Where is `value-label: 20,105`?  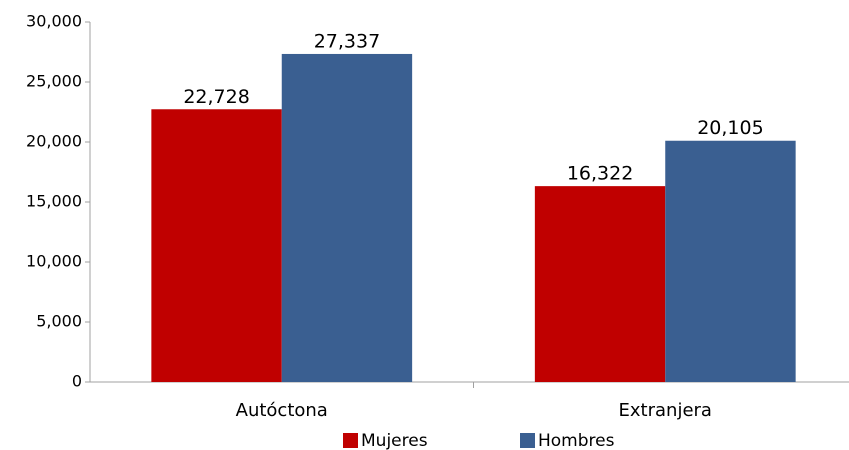 value-label: 20,105 is located at coordinates (730, 128).